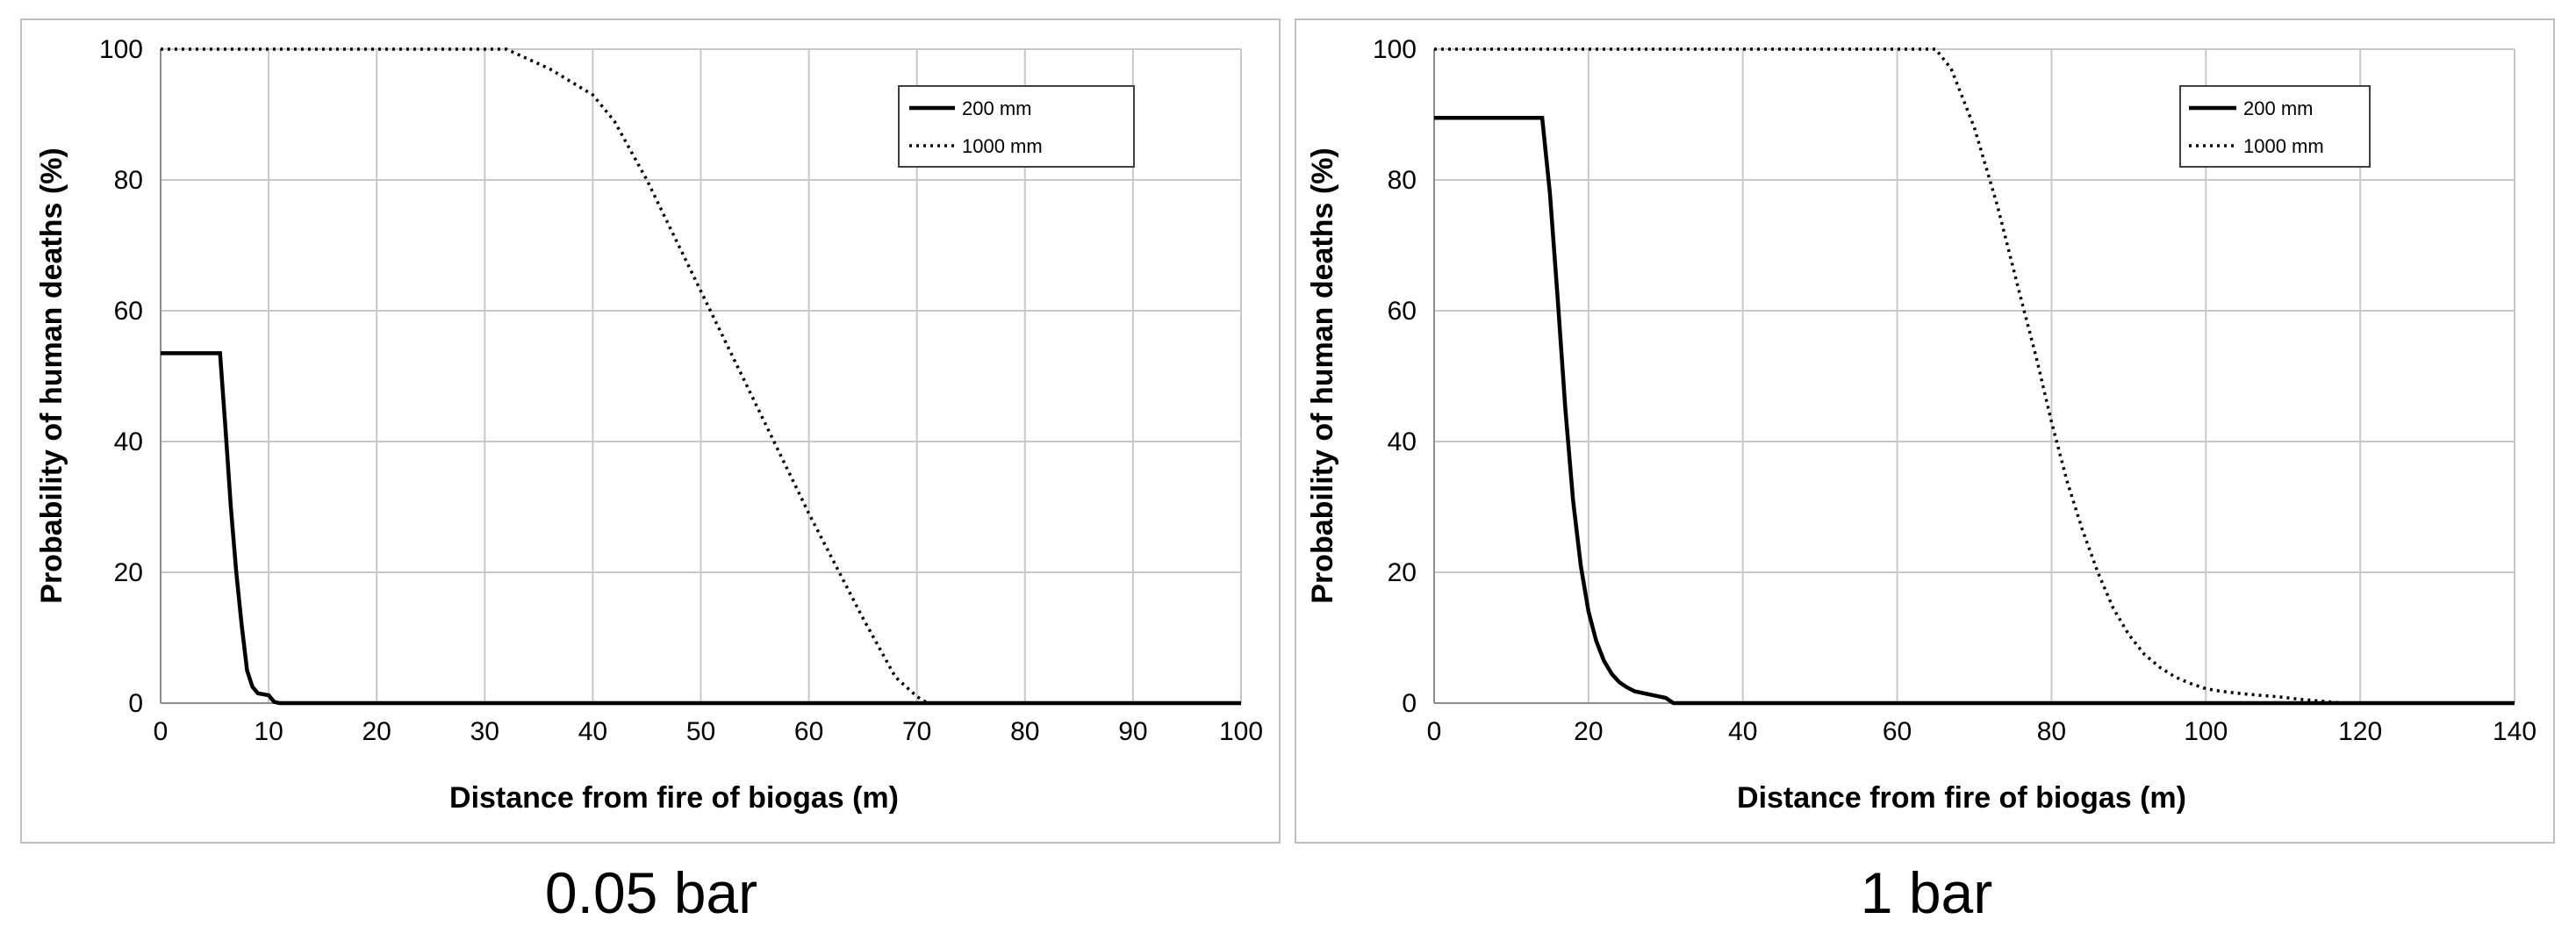 This screenshot has width=2576, height=941. I want to click on x-tick-label: 30, so click(485, 731).